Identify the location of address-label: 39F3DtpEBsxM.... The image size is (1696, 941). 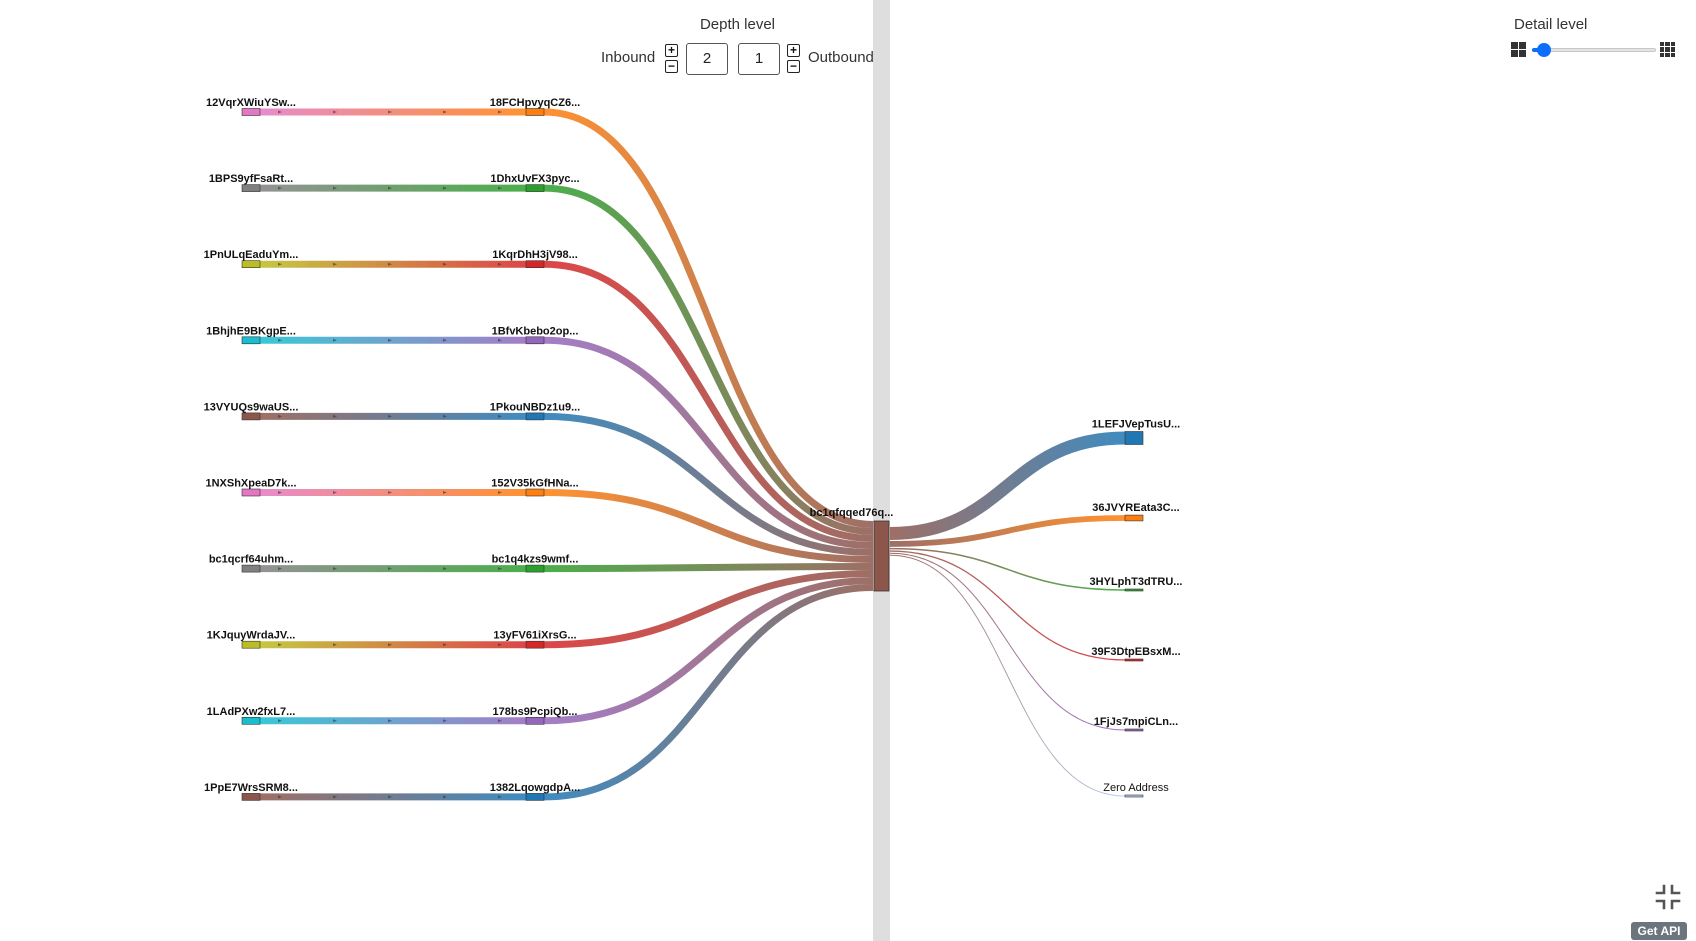
(1135, 652).